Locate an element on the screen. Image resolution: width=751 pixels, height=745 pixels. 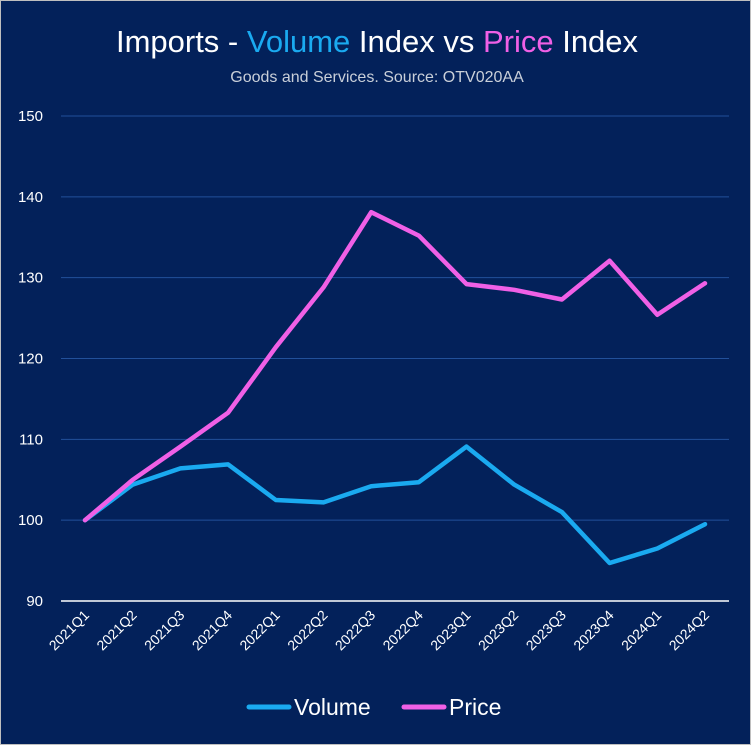
x-tick-label: 2023Q3 is located at coordinates (545, 630).